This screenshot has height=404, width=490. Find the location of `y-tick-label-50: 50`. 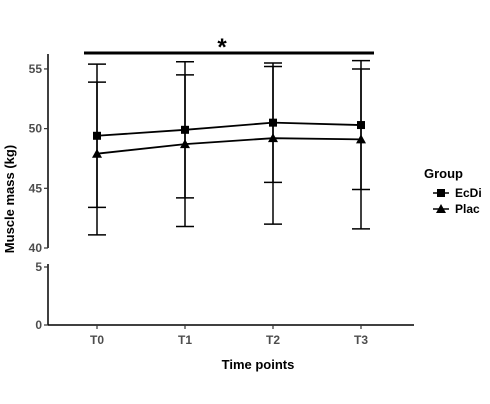

y-tick-label-50: 50 is located at coordinates (36, 129).